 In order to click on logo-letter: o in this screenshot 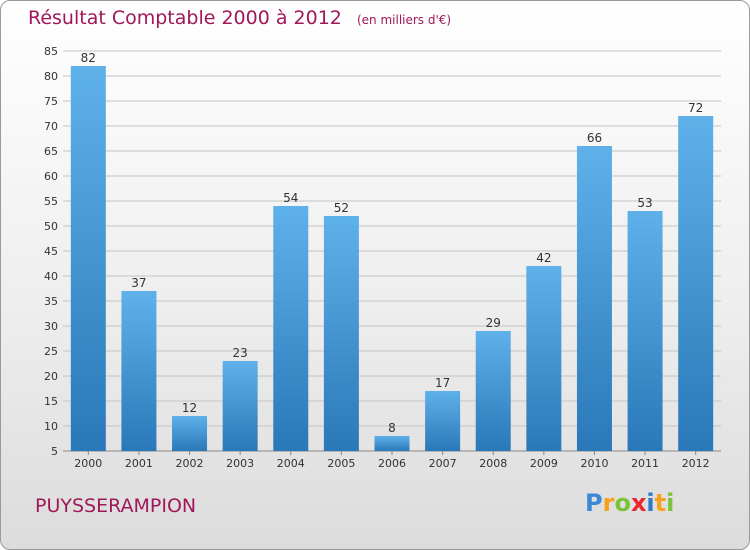, I will do `click(622, 503)`.